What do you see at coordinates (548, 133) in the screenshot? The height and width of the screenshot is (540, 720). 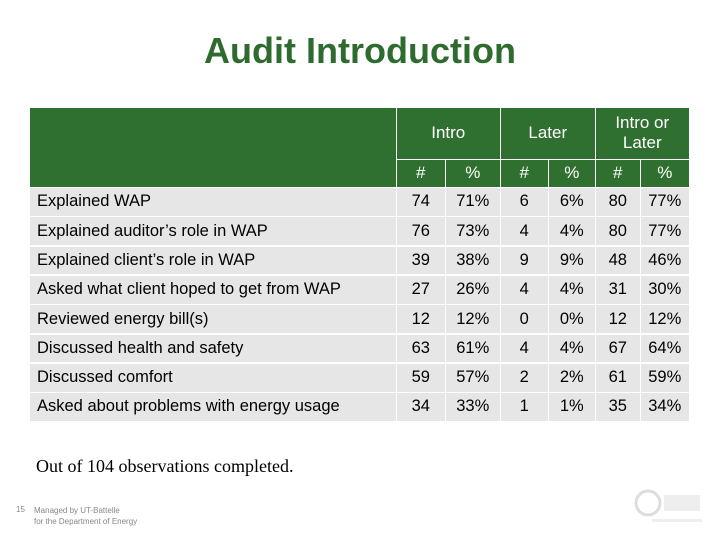 I see `group-header: Later` at bounding box center [548, 133].